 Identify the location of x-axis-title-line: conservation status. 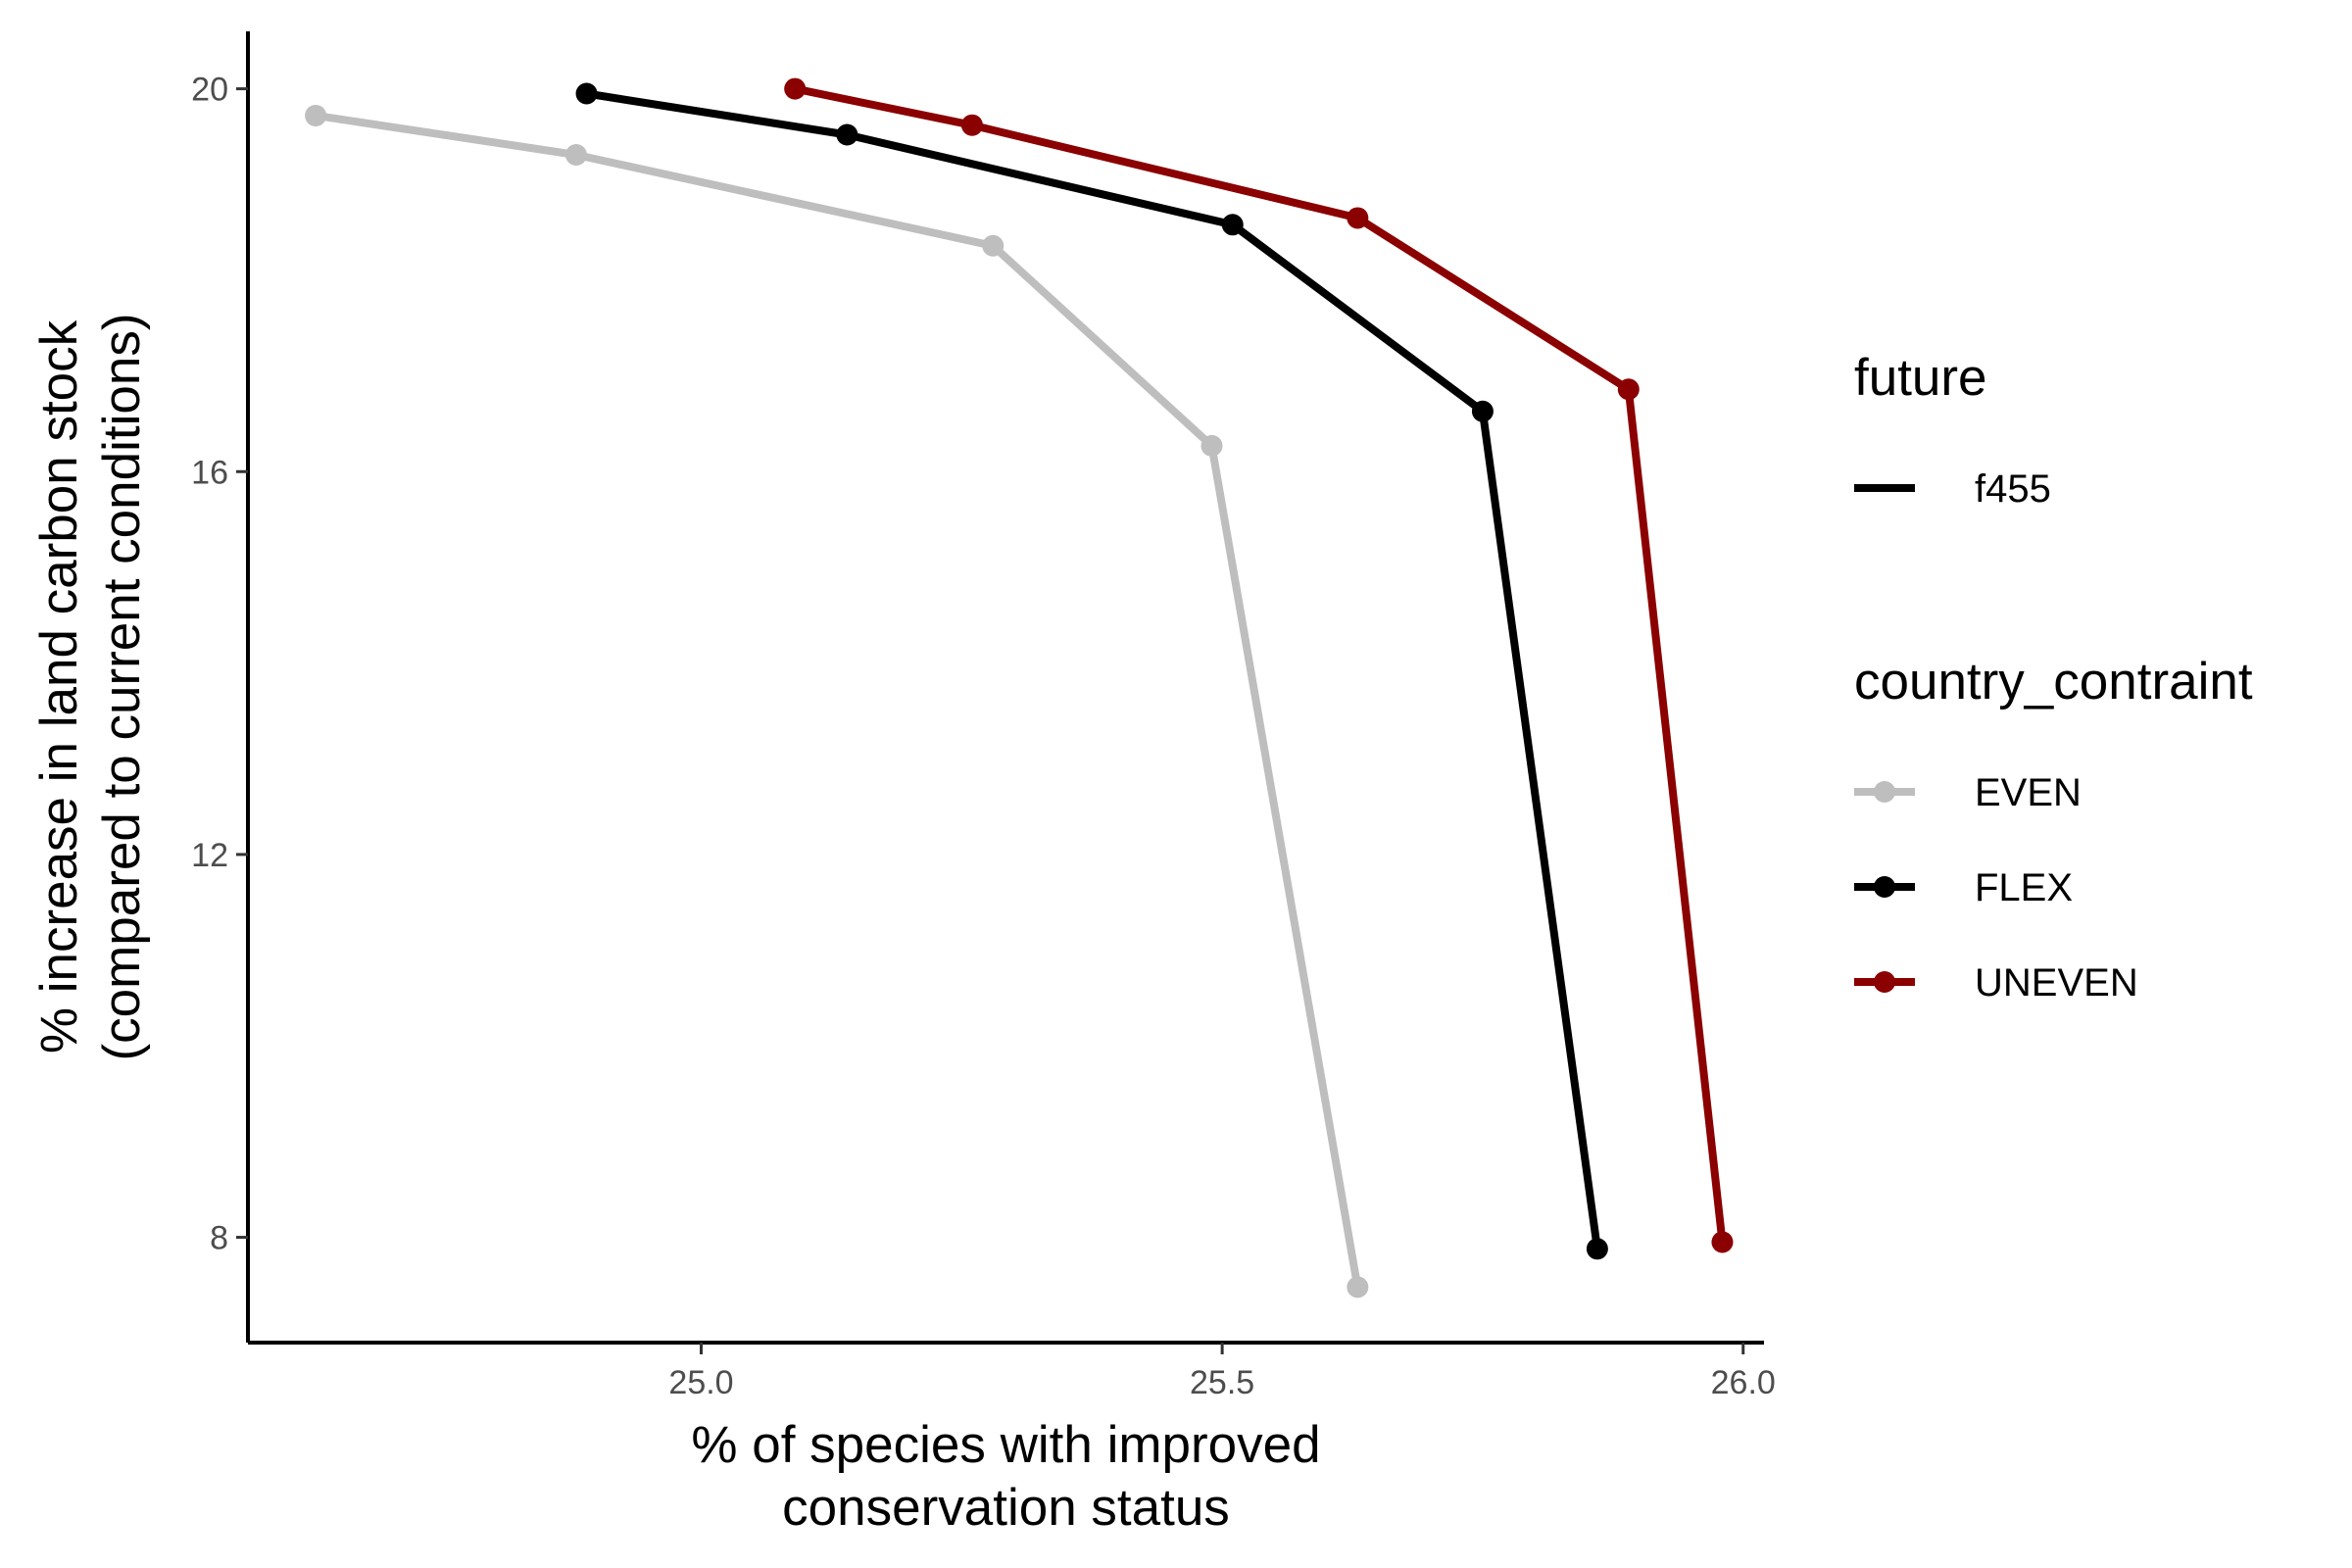
(1006, 1508).